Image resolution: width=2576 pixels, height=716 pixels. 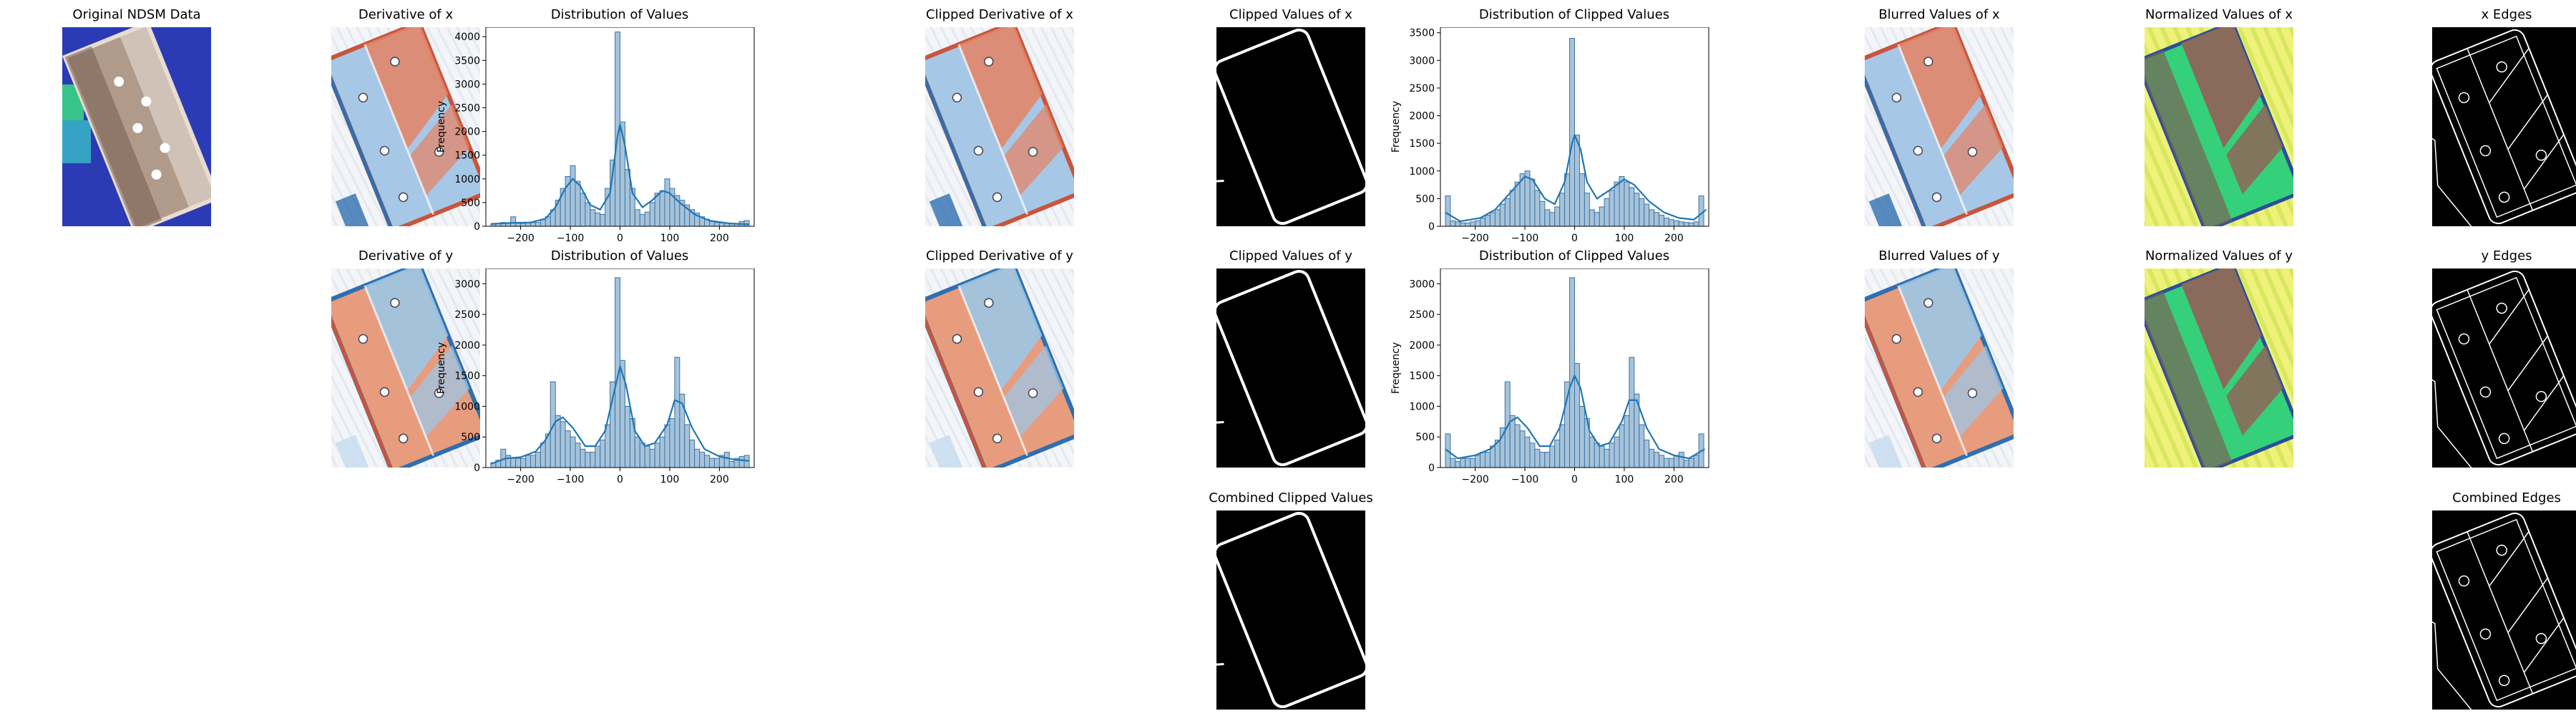 I want to click on image-dy, so click(x=405, y=368).